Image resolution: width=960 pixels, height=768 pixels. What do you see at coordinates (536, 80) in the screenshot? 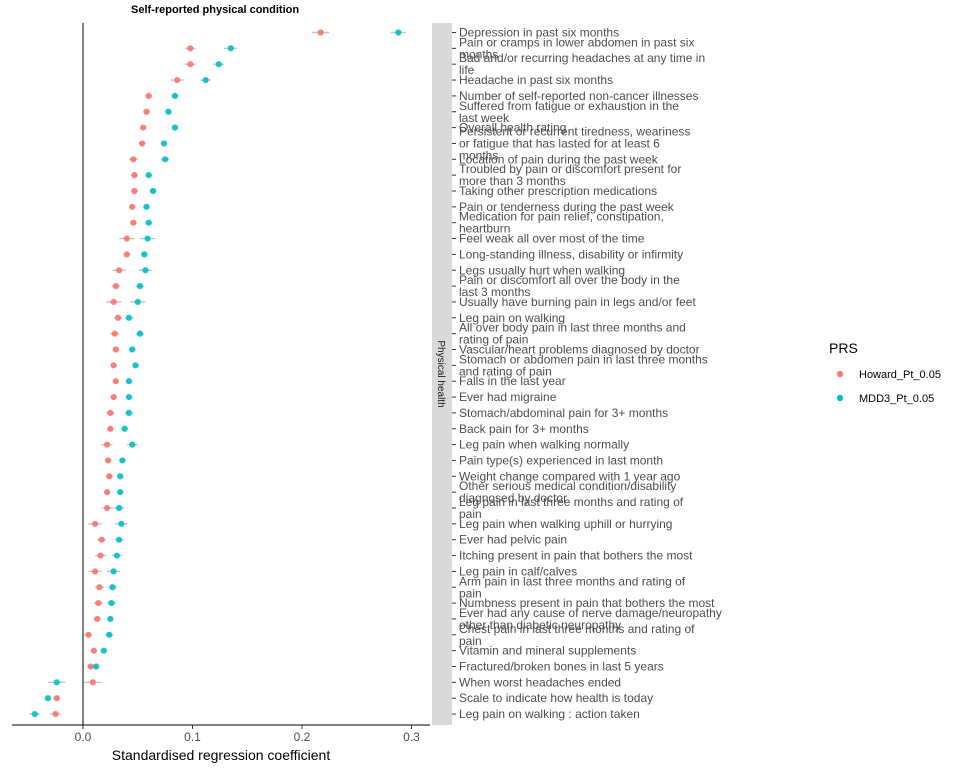
I see `y-tick-label-line: Headache in past six months` at bounding box center [536, 80].